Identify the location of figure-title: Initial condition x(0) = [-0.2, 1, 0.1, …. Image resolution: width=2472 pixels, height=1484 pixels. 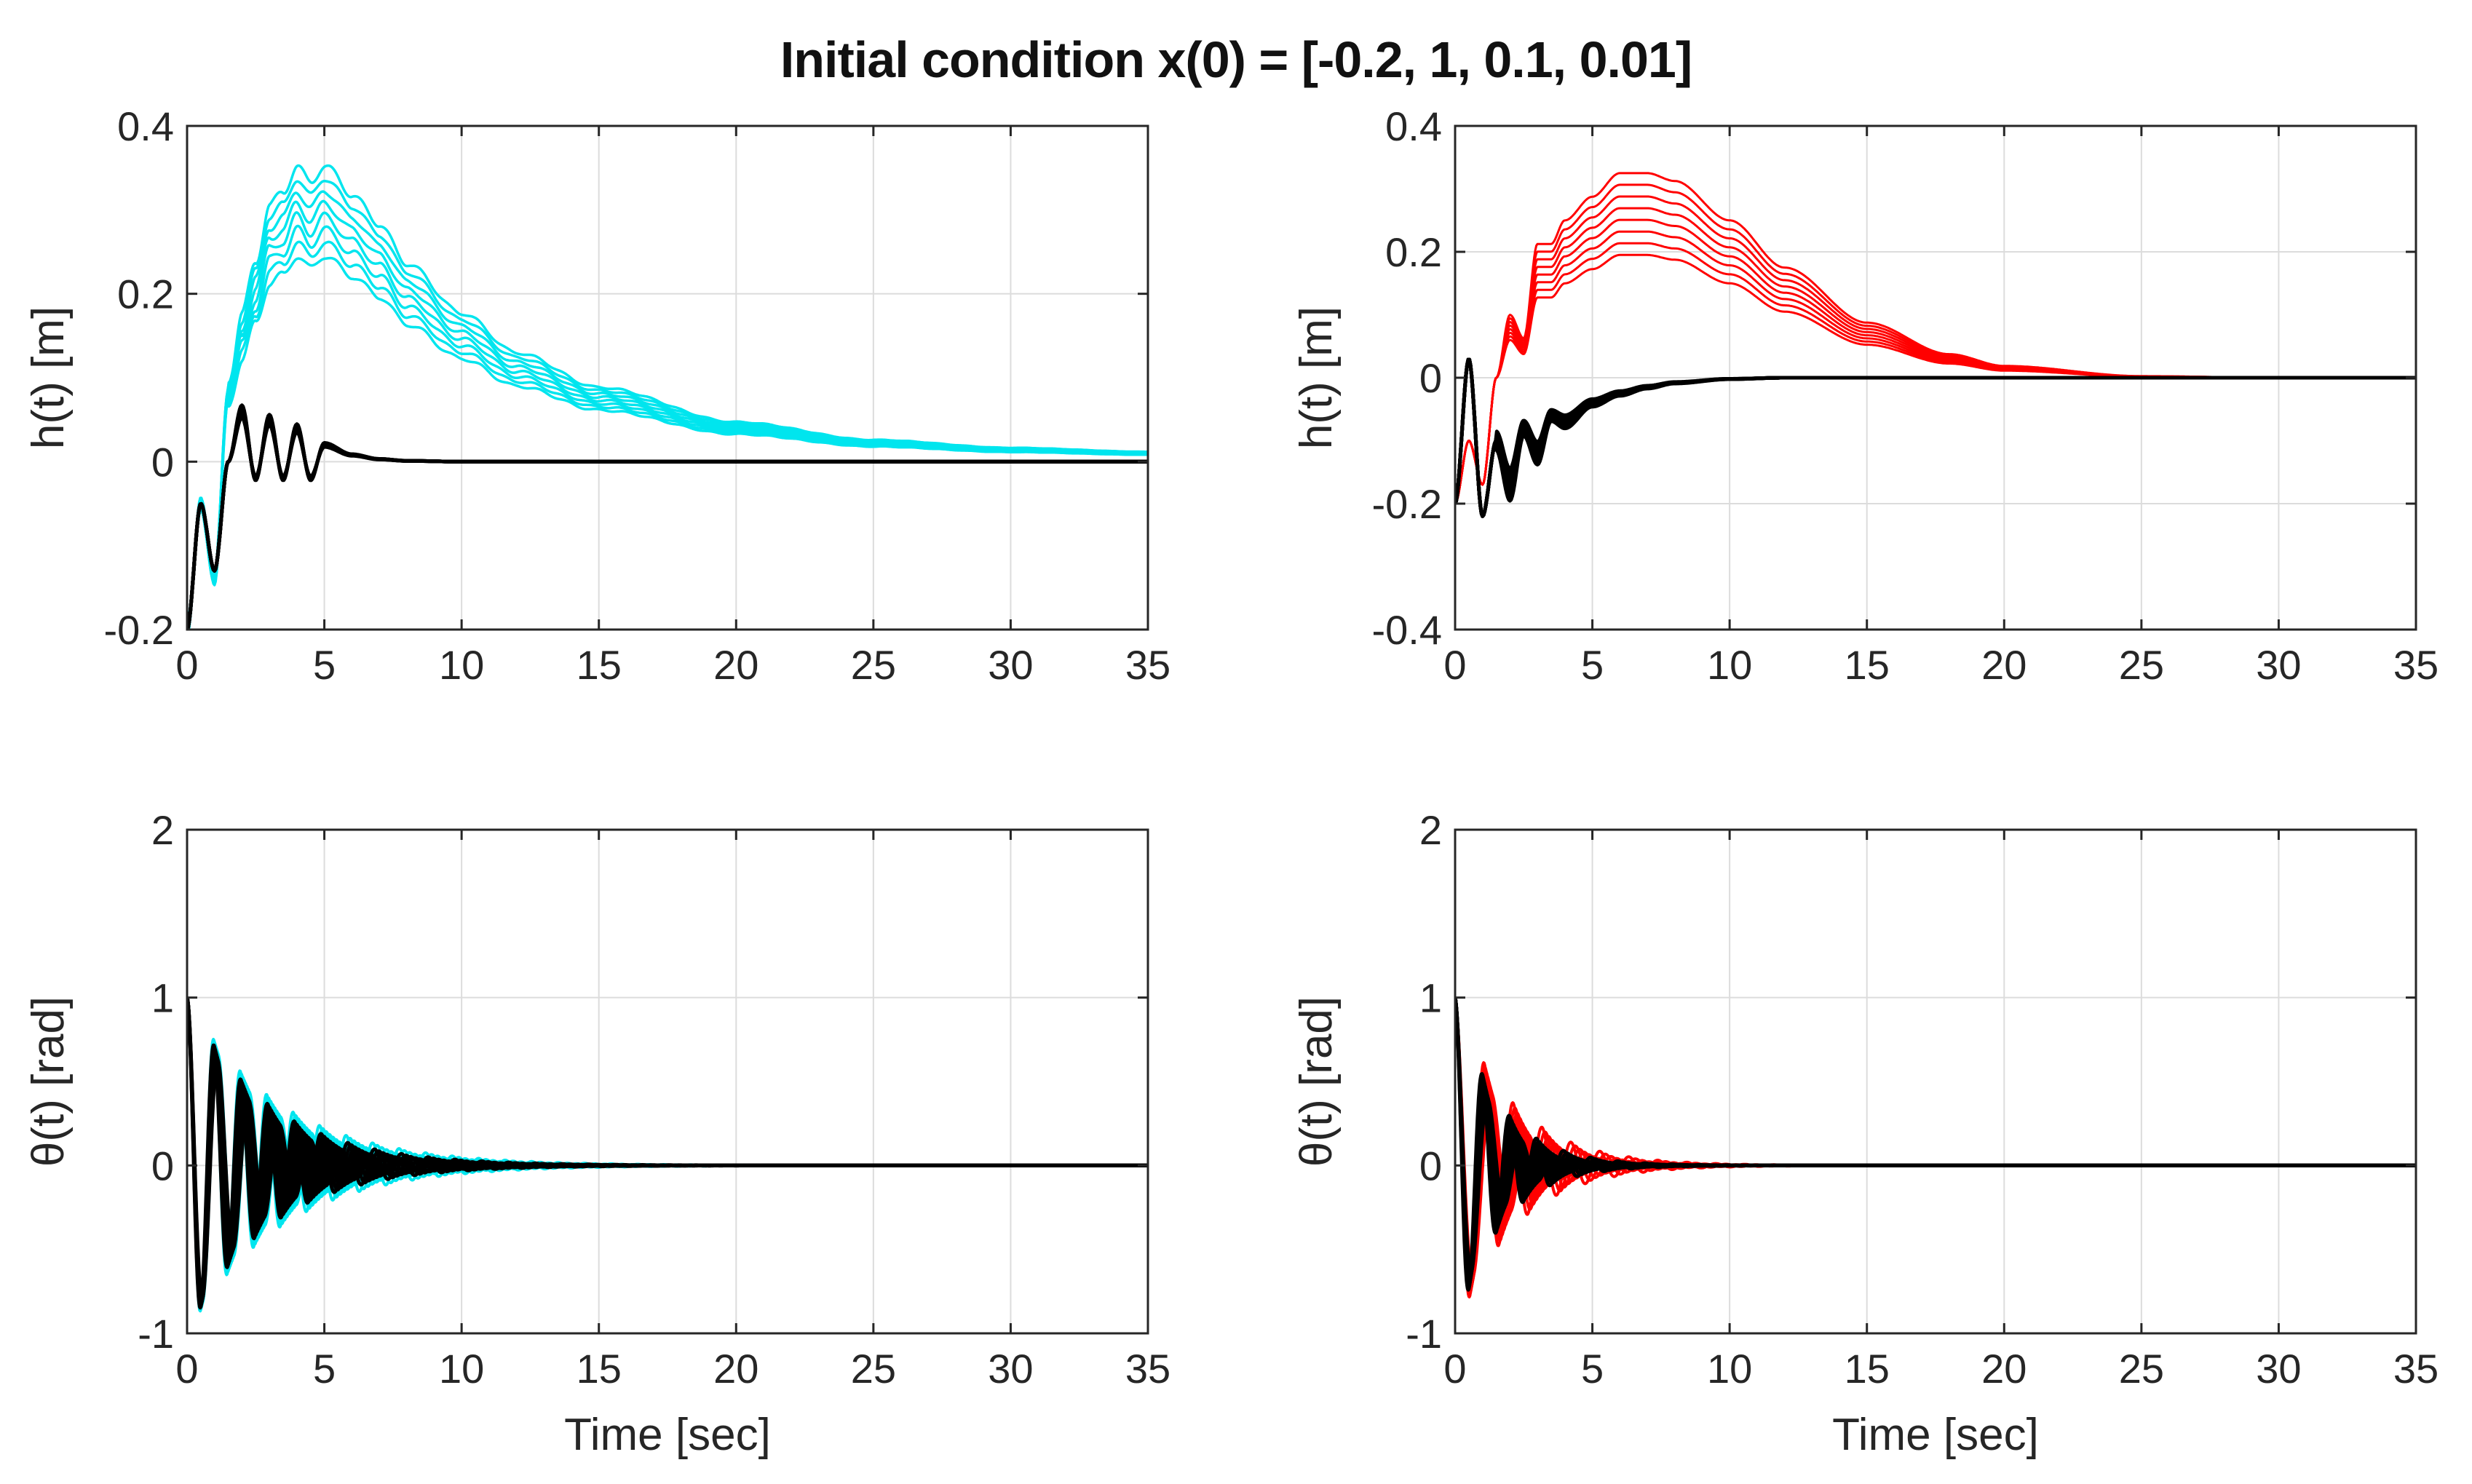
(1236, 59).